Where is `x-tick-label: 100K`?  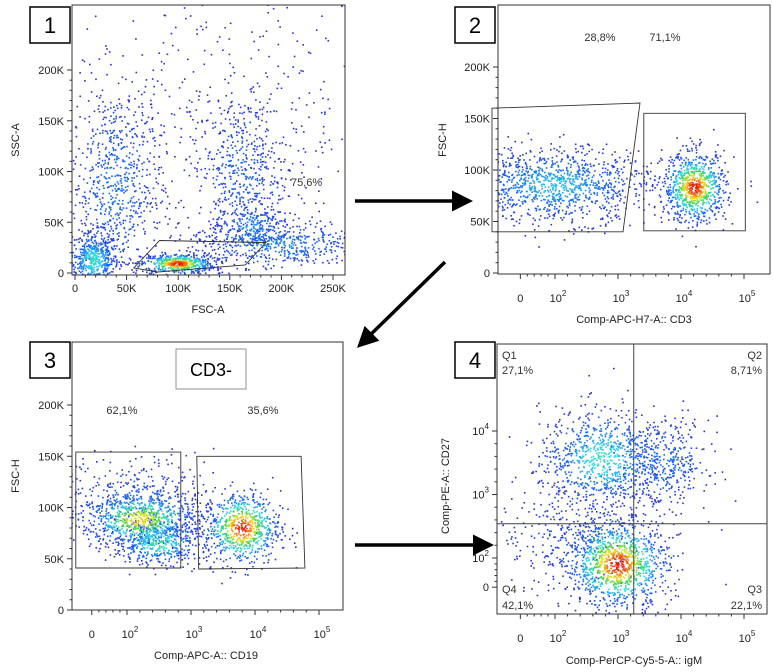 x-tick-label: 100K is located at coordinates (178, 289).